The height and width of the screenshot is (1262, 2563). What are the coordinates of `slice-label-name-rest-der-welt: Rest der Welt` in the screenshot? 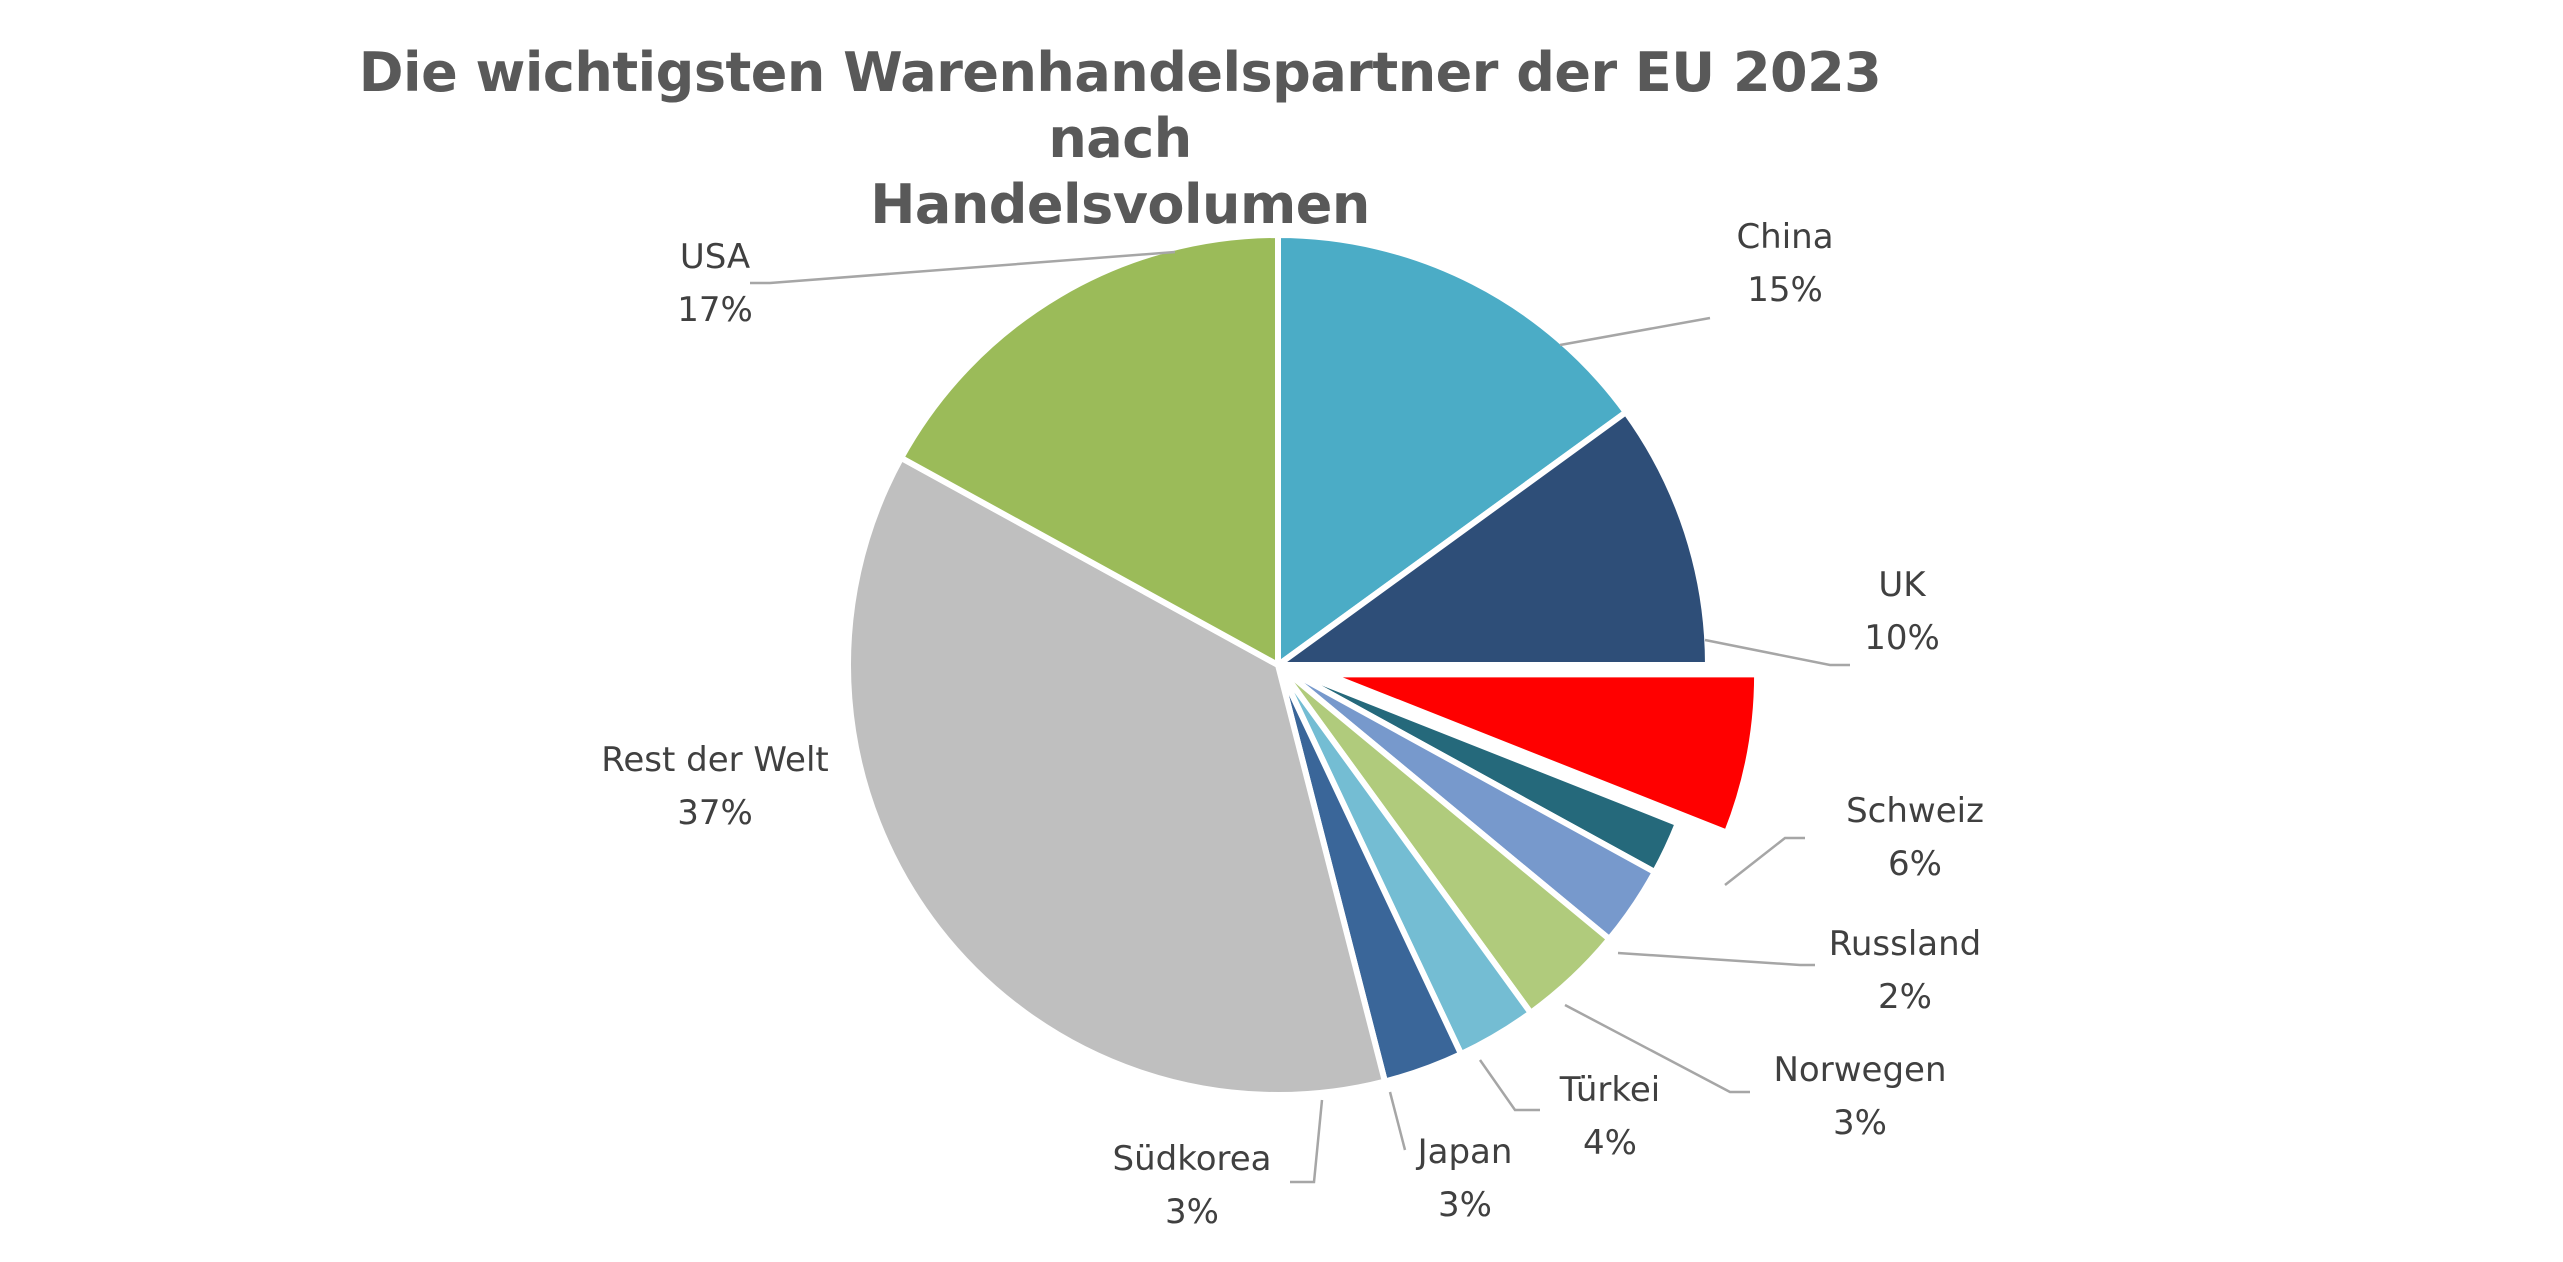 It's located at (714, 760).